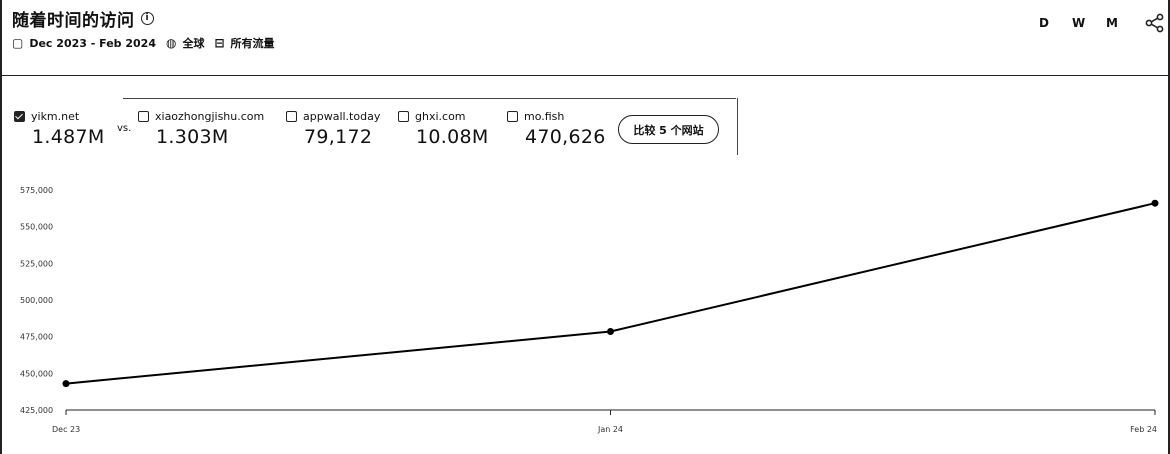 Image resolution: width=1170 pixels, height=454 pixels. What do you see at coordinates (36, 300) in the screenshot?
I see `y-tick-label: 500,000` at bounding box center [36, 300].